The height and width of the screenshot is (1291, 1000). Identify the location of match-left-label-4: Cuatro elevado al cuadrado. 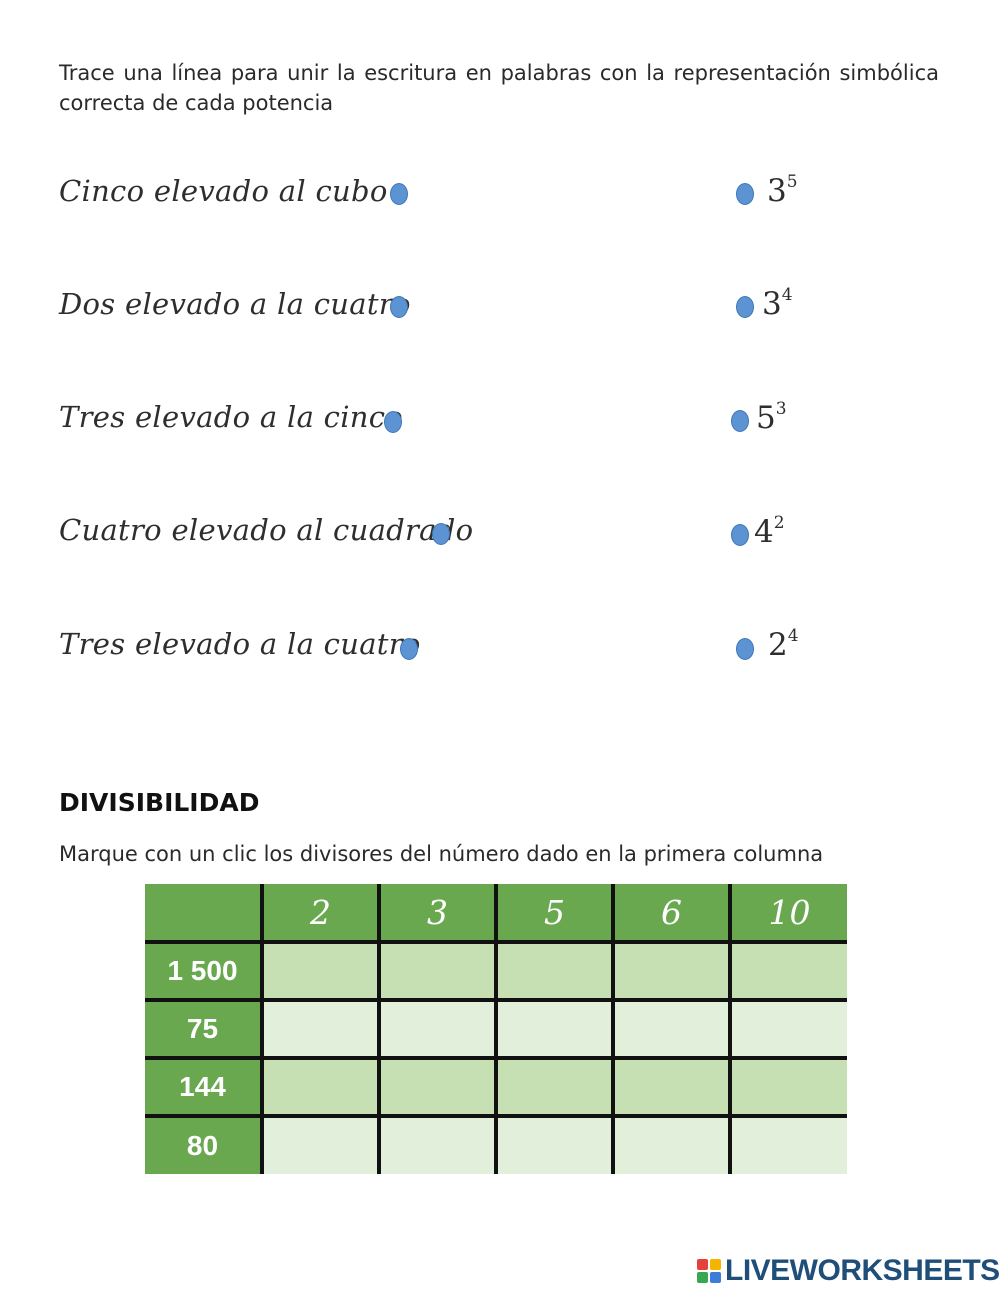
(266, 530).